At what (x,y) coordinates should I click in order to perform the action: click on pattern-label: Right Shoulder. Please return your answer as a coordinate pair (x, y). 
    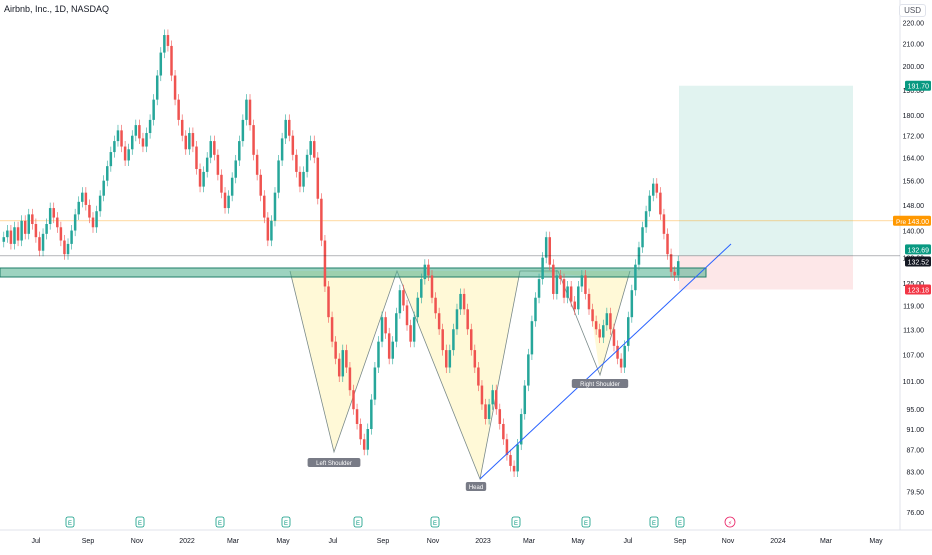
    Looking at the image, I should click on (600, 385).